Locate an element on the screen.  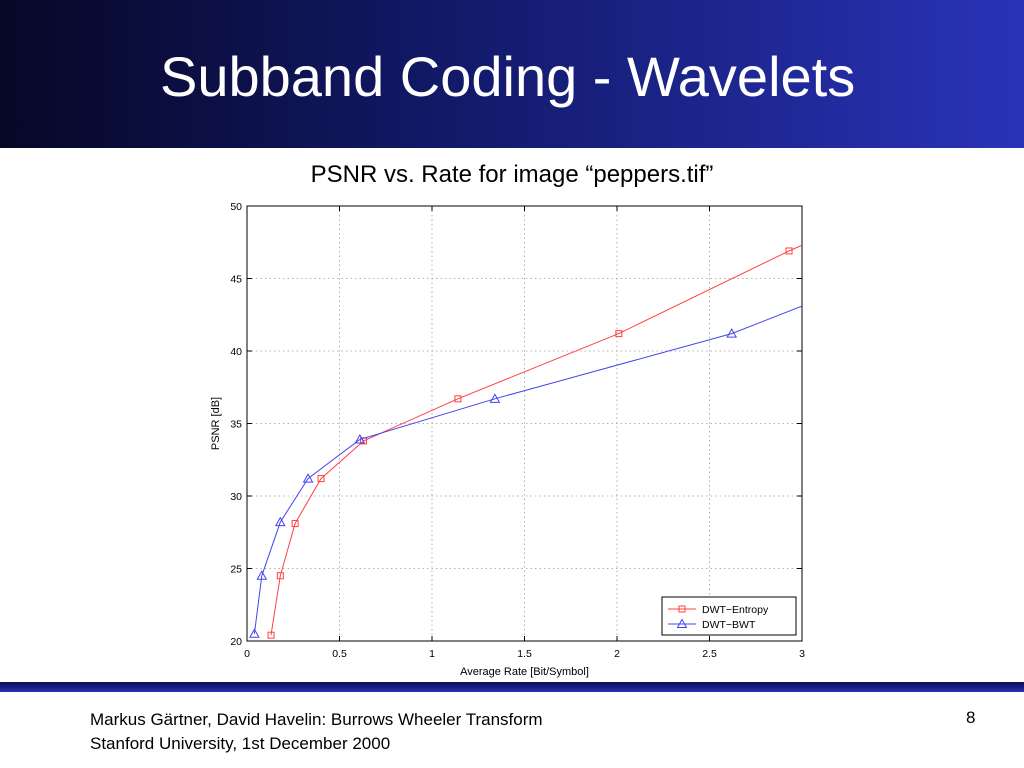
legend-label-dwt-bwt: DWT−BWT is located at coordinates (729, 625).